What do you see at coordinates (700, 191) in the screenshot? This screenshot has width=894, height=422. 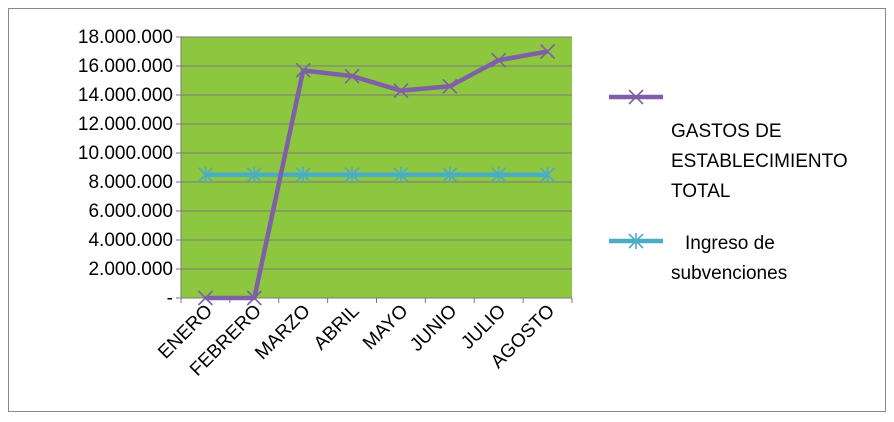 I see `legend-label: TOTAL` at bounding box center [700, 191].